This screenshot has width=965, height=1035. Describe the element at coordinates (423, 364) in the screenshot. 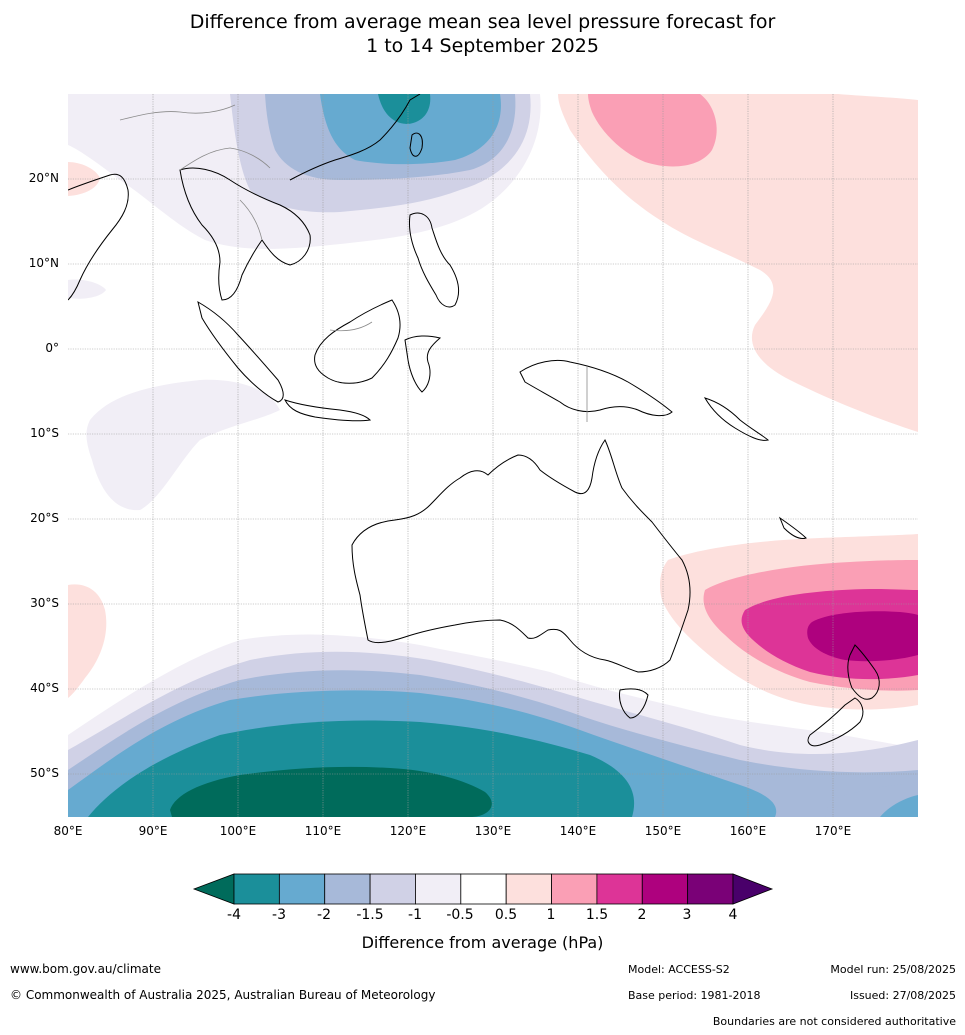

I see `coast-sulawesi` at that location.